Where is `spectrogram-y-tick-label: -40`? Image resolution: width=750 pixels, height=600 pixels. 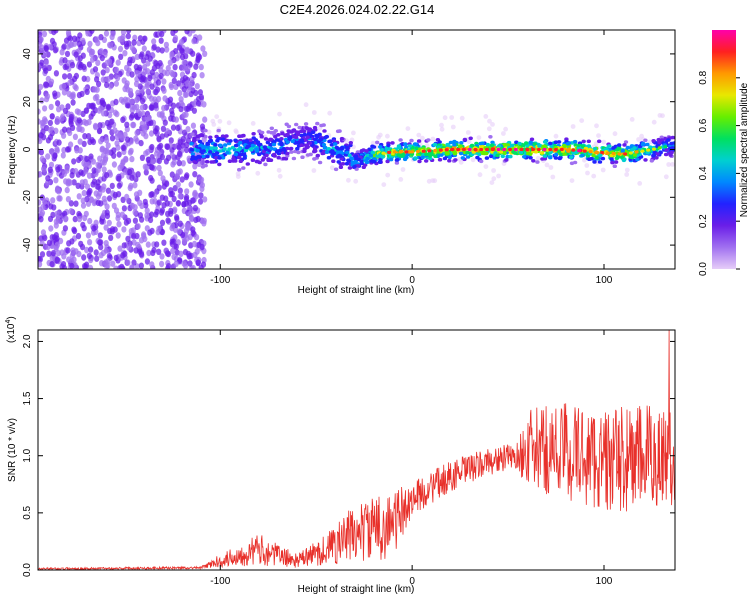
spectrogram-y-tick-label: -40 is located at coordinates (27, 244).